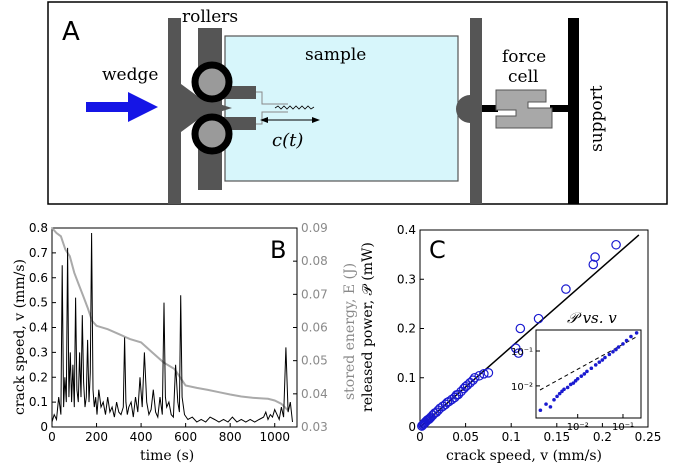  I want to click on sample-label: sample, so click(335, 55).